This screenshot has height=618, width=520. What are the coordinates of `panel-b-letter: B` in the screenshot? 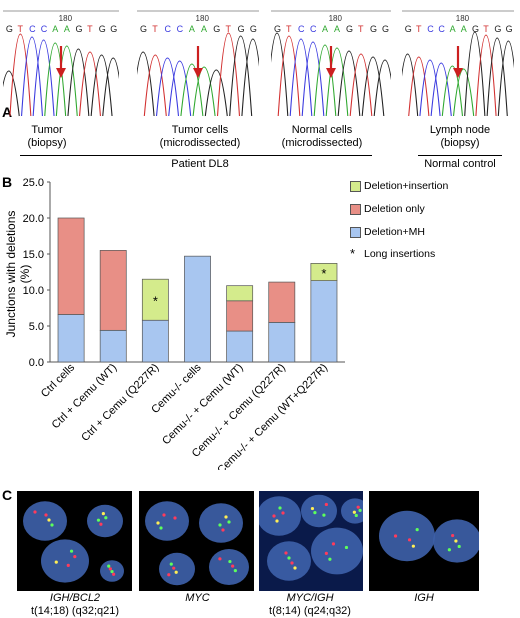 It's located at (7, 182).